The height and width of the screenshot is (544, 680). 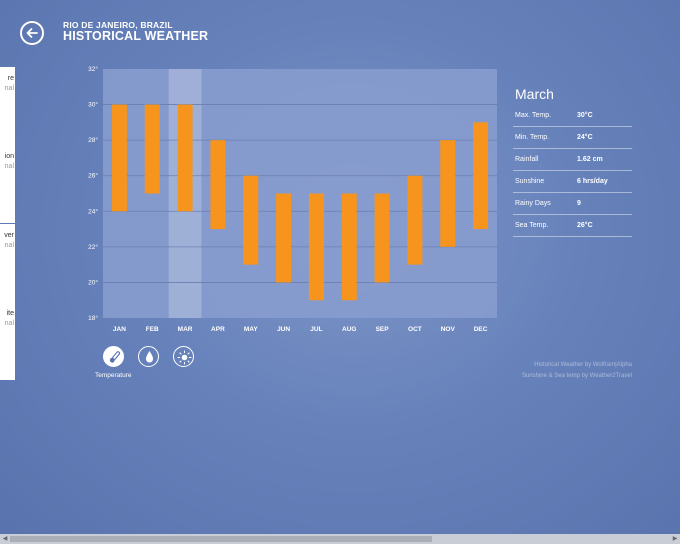 What do you see at coordinates (10, 313) in the screenshot?
I see `side-card-title: ite` at bounding box center [10, 313].